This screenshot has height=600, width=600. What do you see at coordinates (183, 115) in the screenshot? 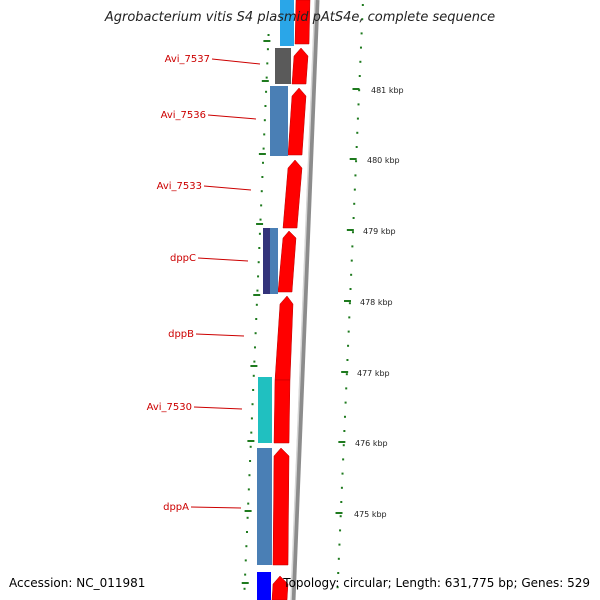
I see `gene-label-avi-7536: Avi_7536` at bounding box center [183, 115].